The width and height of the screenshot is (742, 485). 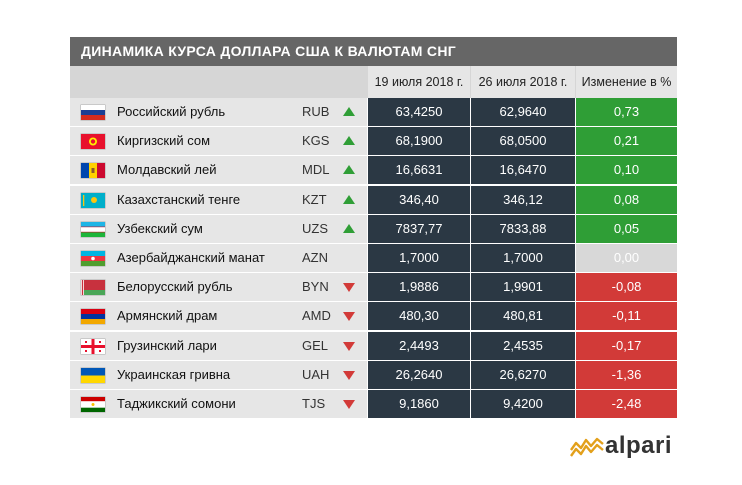 What do you see at coordinates (639, 445) in the screenshot?
I see `brand-name: alpari` at bounding box center [639, 445].